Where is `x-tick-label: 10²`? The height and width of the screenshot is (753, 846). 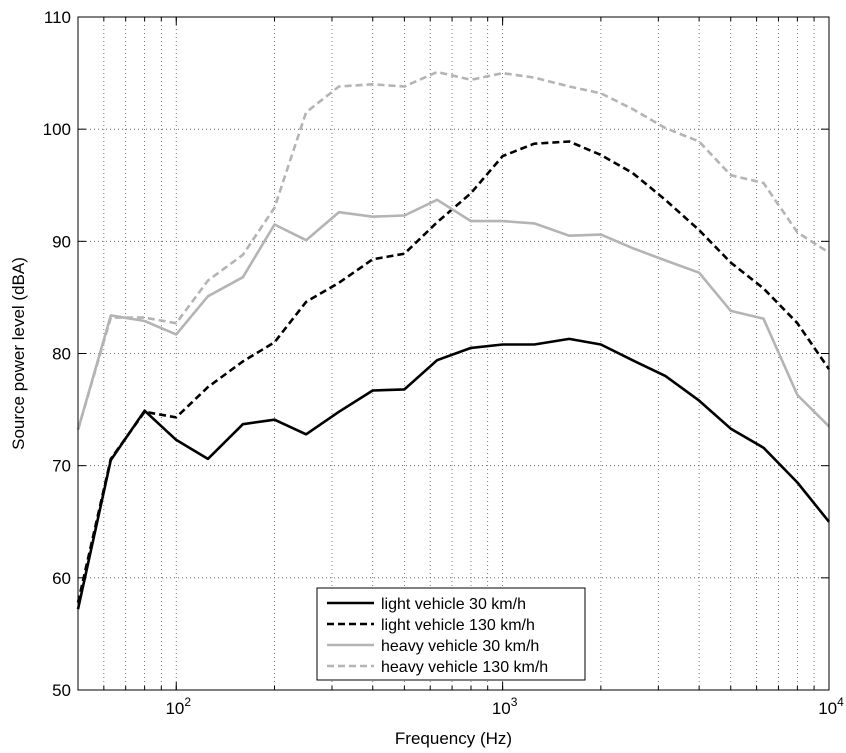
x-tick-label: 10² is located at coordinates (178, 706).